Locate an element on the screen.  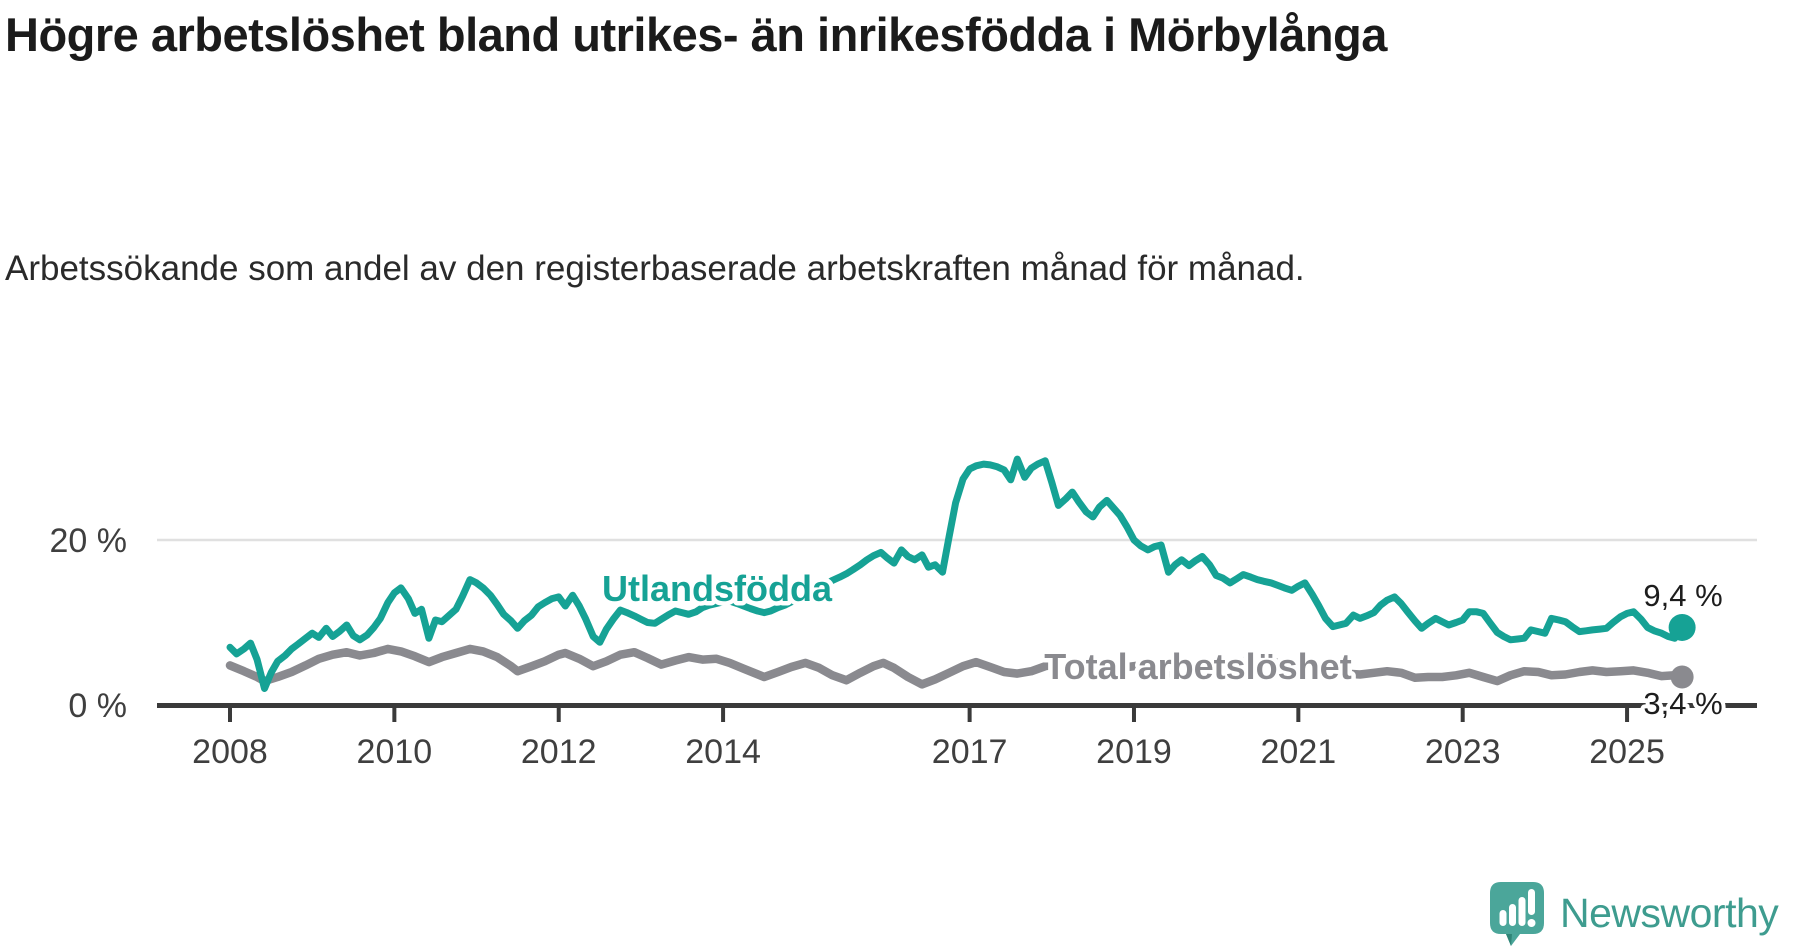
x-tick-label: 2023 is located at coordinates (1463, 752).